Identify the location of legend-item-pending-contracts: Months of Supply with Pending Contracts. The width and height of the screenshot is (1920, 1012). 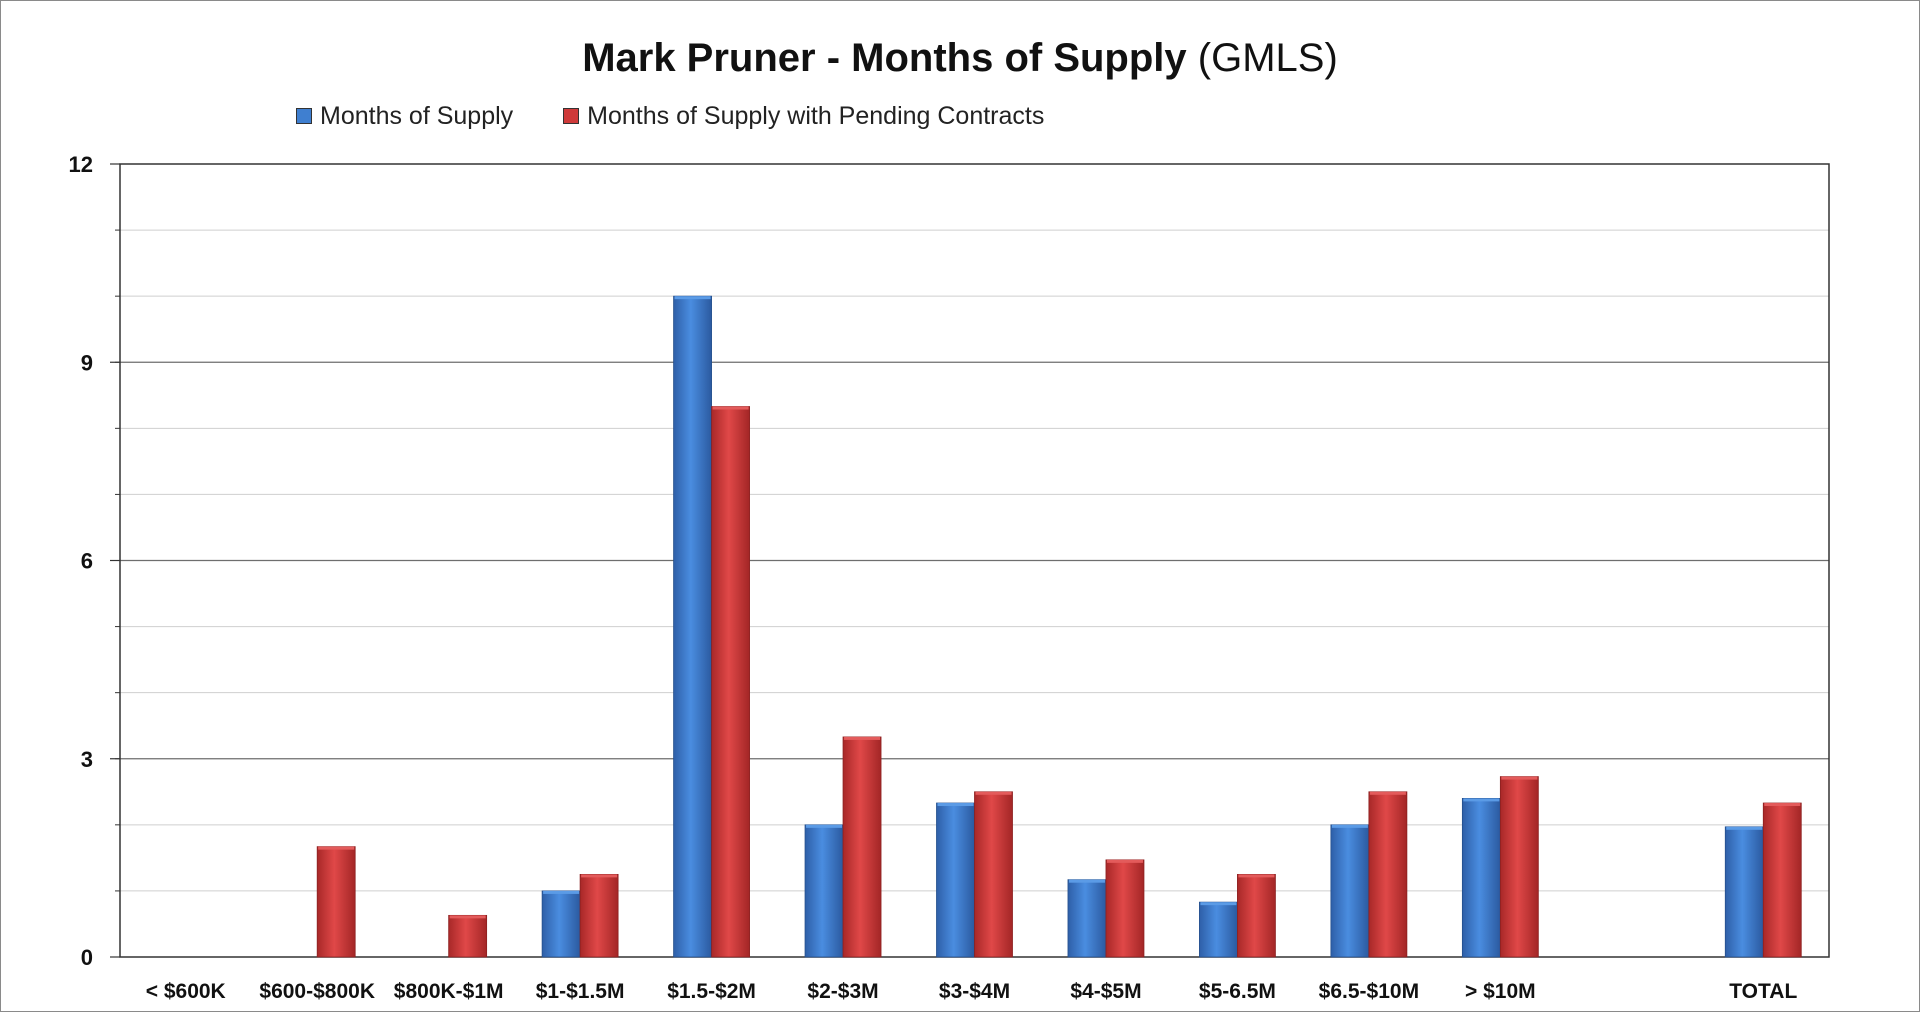
(803, 116).